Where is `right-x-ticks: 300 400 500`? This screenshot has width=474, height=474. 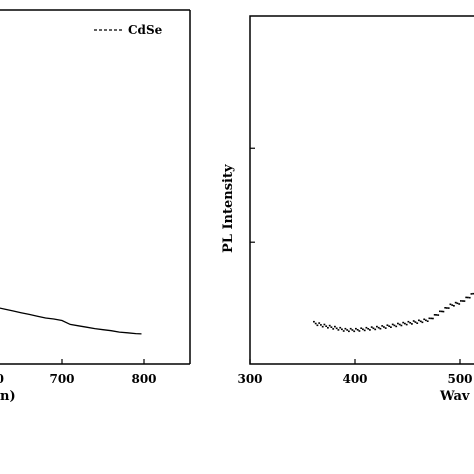
right-x-ticks: 300 400 500 is located at coordinates (355, 372).